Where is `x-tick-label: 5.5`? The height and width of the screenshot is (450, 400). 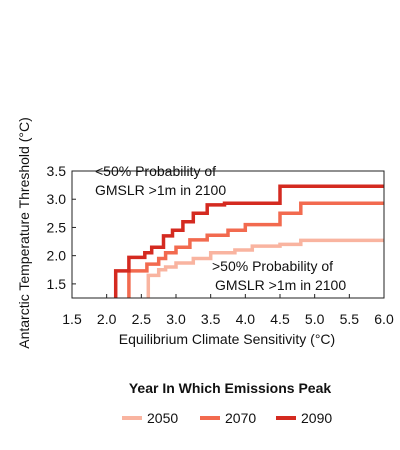 x-tick-label: 5.5 is located at coordinates (350, 319).